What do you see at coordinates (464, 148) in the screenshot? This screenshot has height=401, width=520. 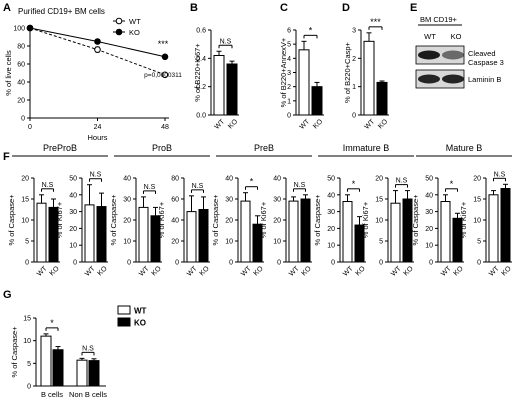 I see `group-title: Mature B` at bounding box center [464, 148].